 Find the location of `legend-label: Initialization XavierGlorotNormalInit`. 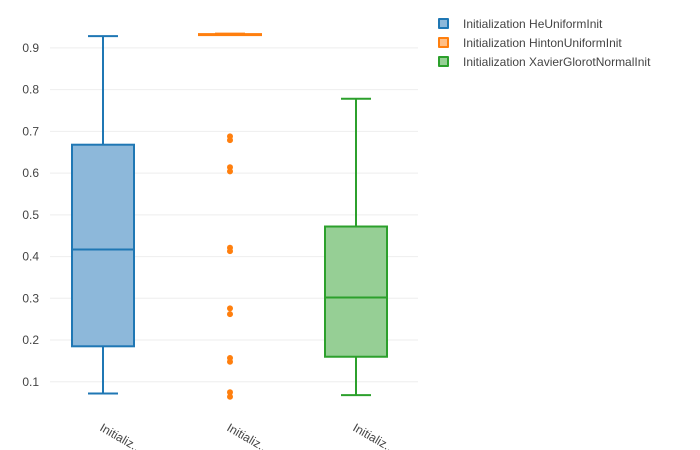

legend-label: Initialization XavierGlorotNormalInit is located at coordinates (557, 61).